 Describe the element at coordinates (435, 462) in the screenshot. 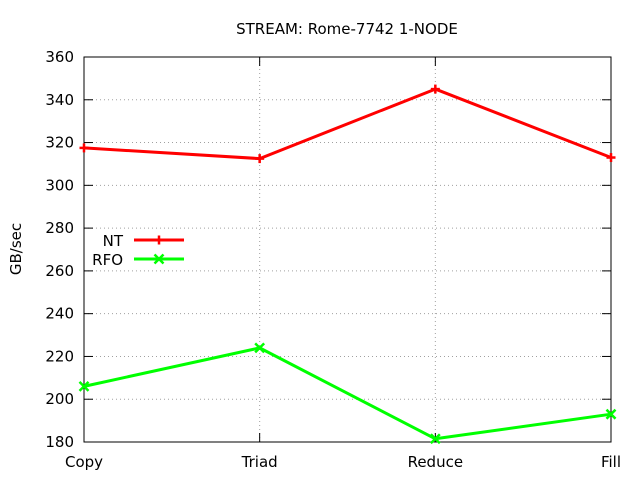

I see `x-tick-label: Reduce` at that location.